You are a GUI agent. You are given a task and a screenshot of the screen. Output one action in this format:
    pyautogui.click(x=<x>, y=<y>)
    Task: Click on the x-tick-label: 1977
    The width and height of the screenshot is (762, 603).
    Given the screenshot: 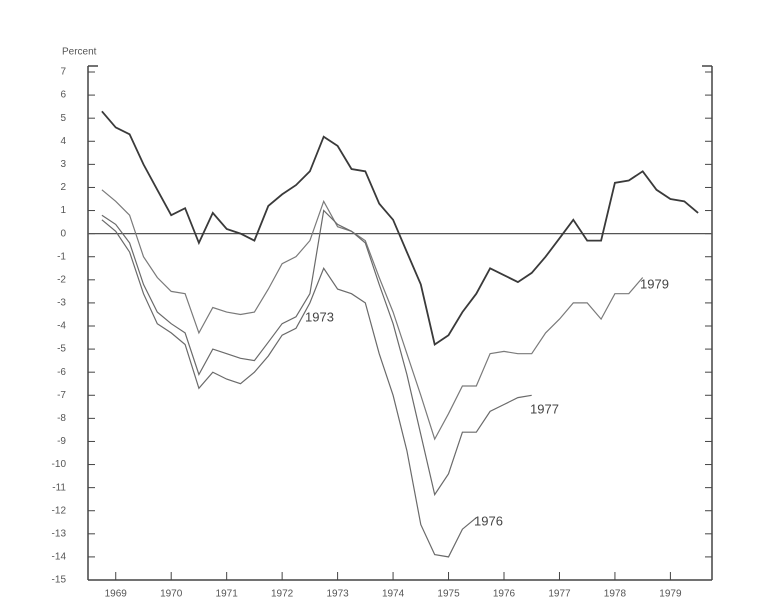 What is the action you would take?
    pyautogui.click(x=559, y=594)
    